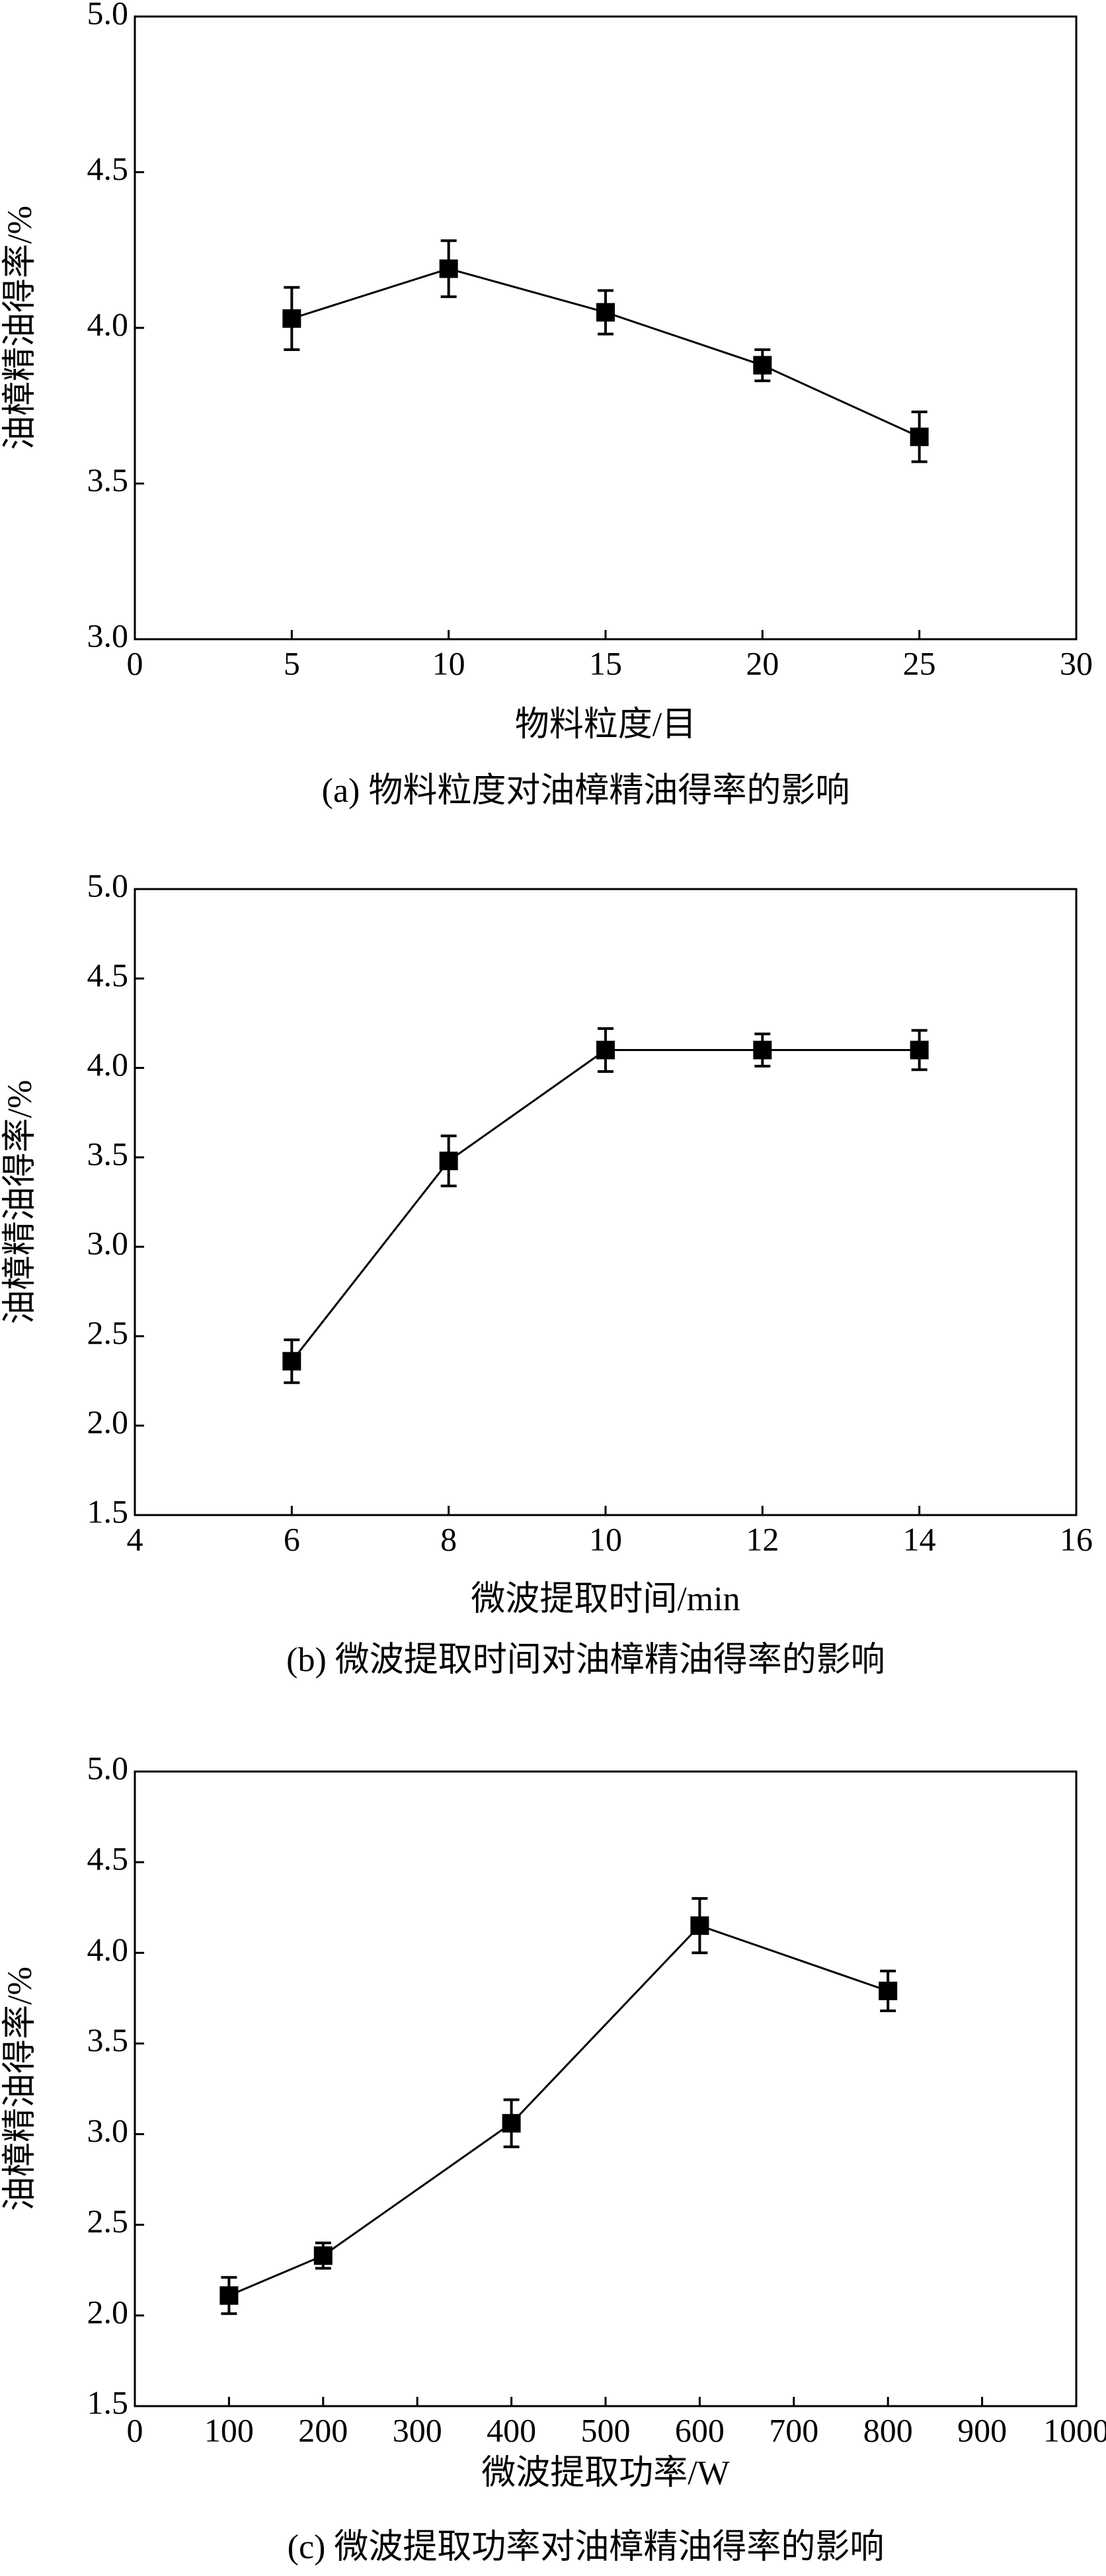 This screenshot has width=1106, height=2576. Describe the element at coordinates (982, 2429) in the screenshot. I see `x-tick-label: 900` at that location.